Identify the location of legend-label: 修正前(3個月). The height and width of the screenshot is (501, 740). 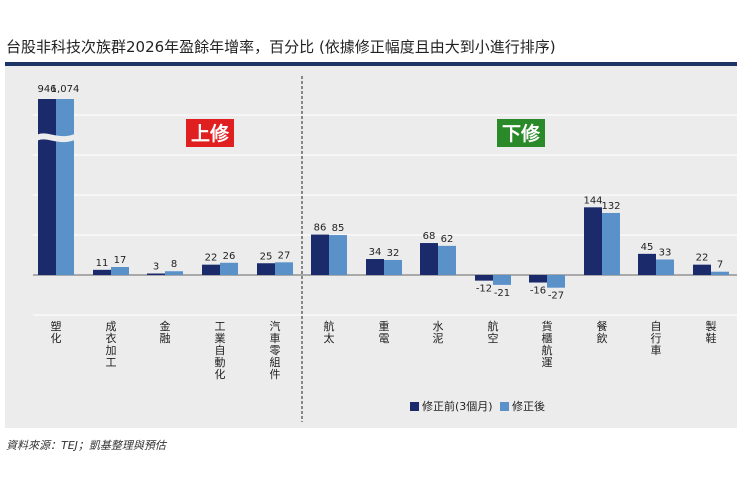
(457, 406).